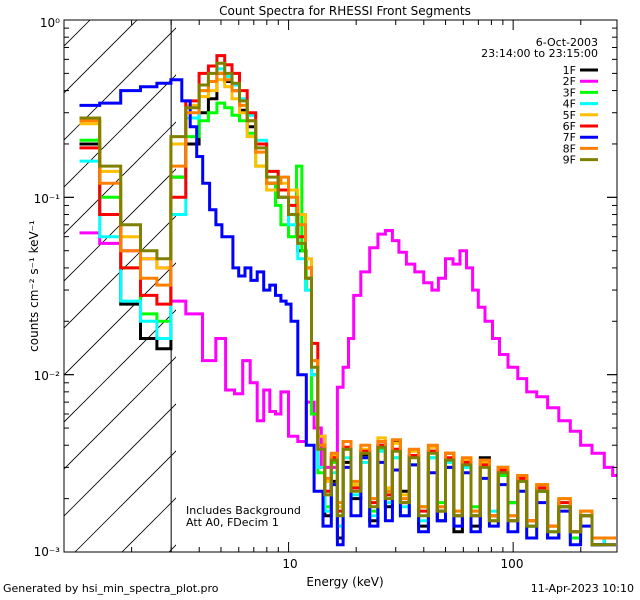  I want to click on legend-label-5F: 5F, so click(569, 115).